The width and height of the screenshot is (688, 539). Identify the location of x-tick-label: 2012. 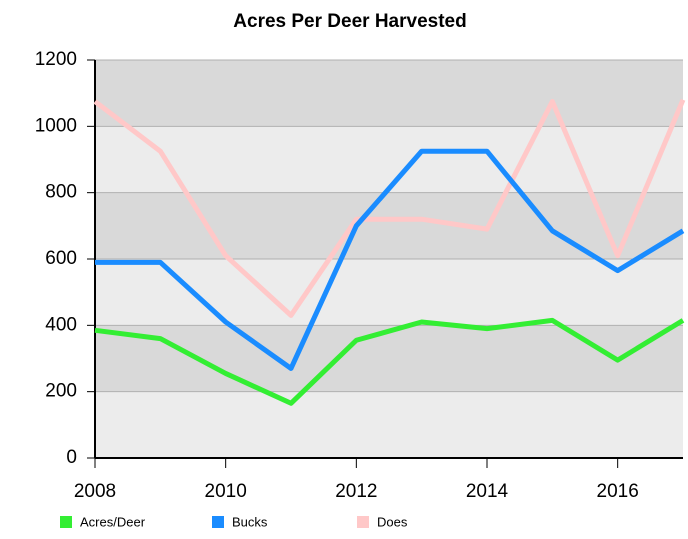
(356, 491).